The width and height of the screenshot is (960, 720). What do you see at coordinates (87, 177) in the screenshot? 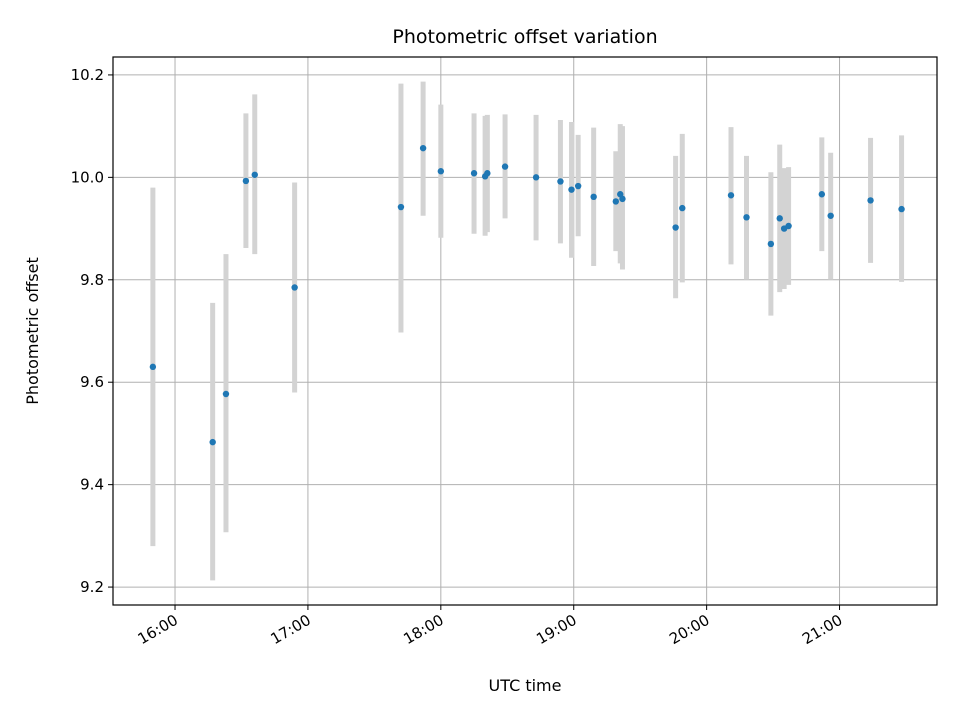
I see `y-tick-label: 10.0` at bounding box center [87, 177].